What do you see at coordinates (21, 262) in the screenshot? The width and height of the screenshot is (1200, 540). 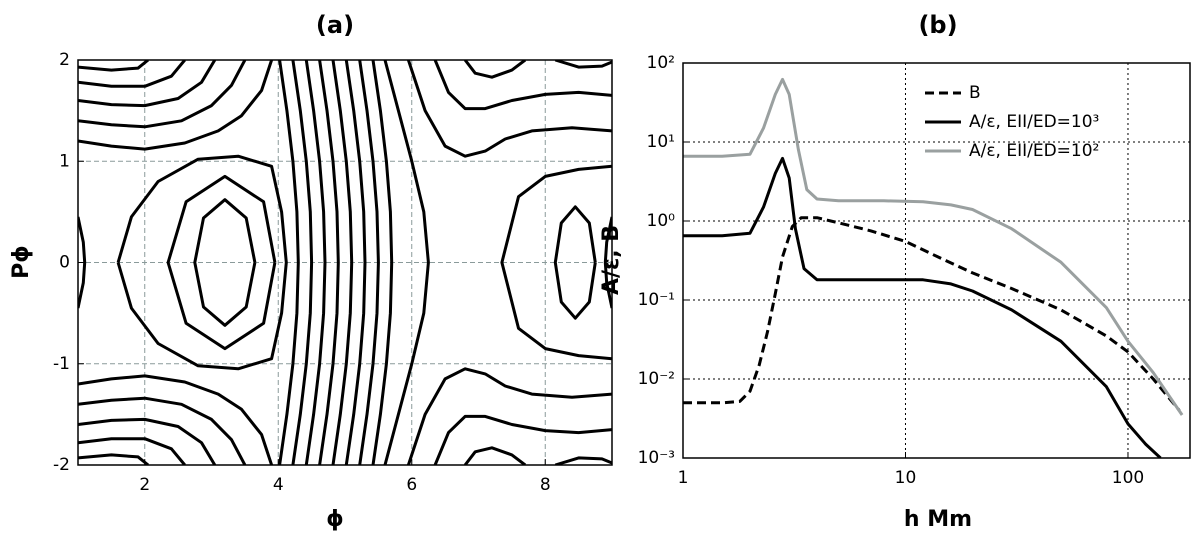 I see `y-axis-label: Pϕ` at bounding box center [21, 262].